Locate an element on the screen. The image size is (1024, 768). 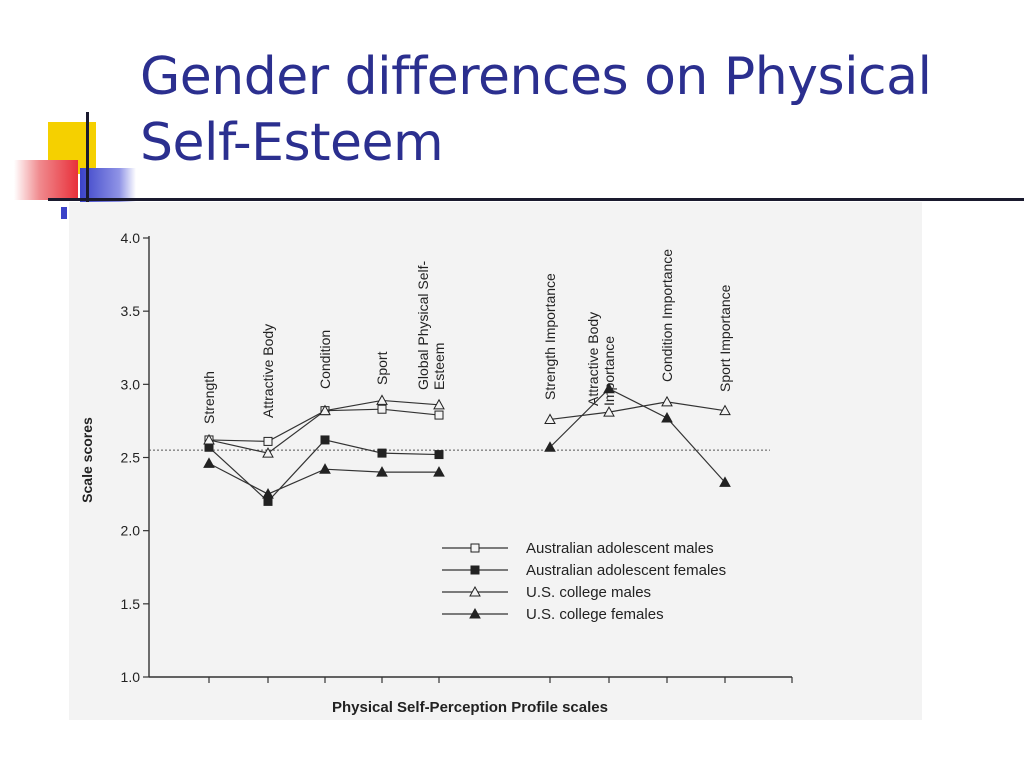
y-axis-title: Scale scores is located at coordinates (87, 460).